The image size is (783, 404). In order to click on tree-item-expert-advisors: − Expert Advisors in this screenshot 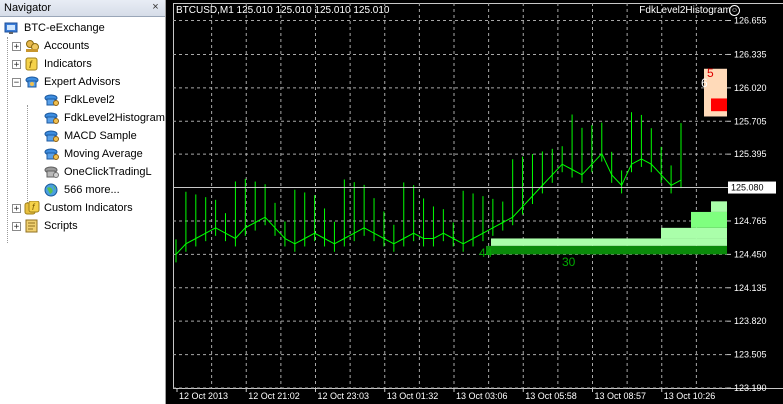, I will do `click(82, 82)`.